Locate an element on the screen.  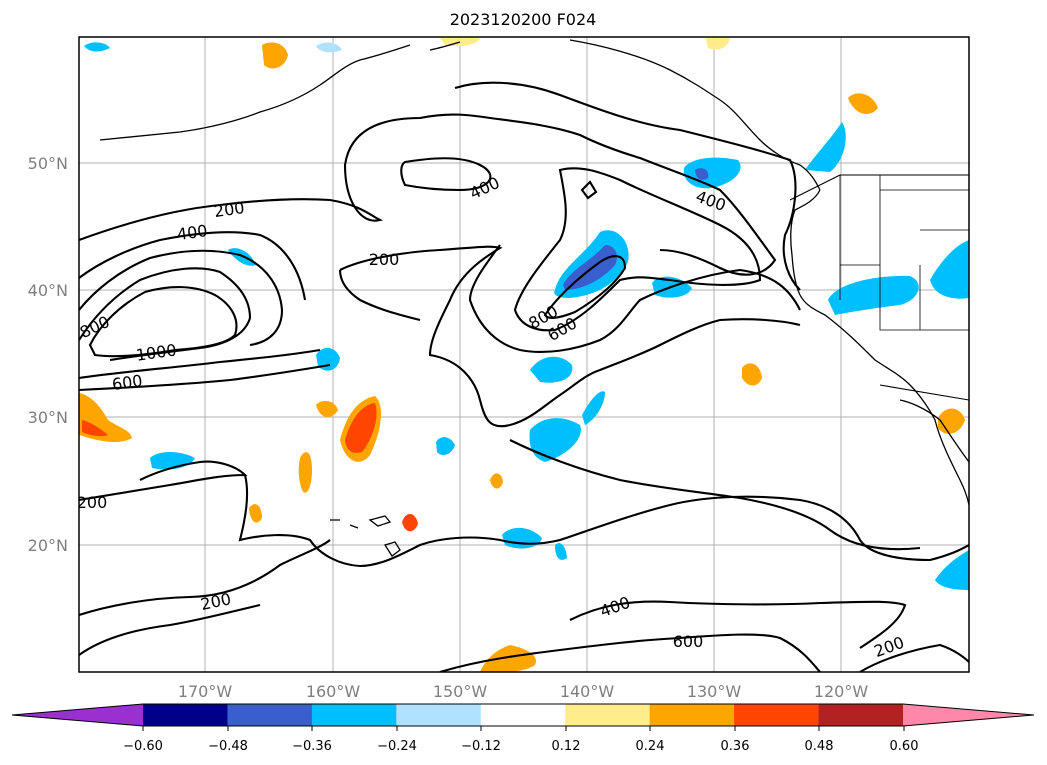
colorbar-ticks is located at coordinates (523, 728).